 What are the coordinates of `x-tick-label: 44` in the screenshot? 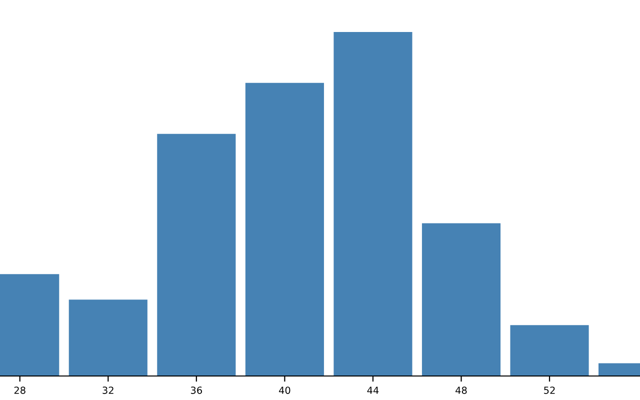 It's located at (373, 390).